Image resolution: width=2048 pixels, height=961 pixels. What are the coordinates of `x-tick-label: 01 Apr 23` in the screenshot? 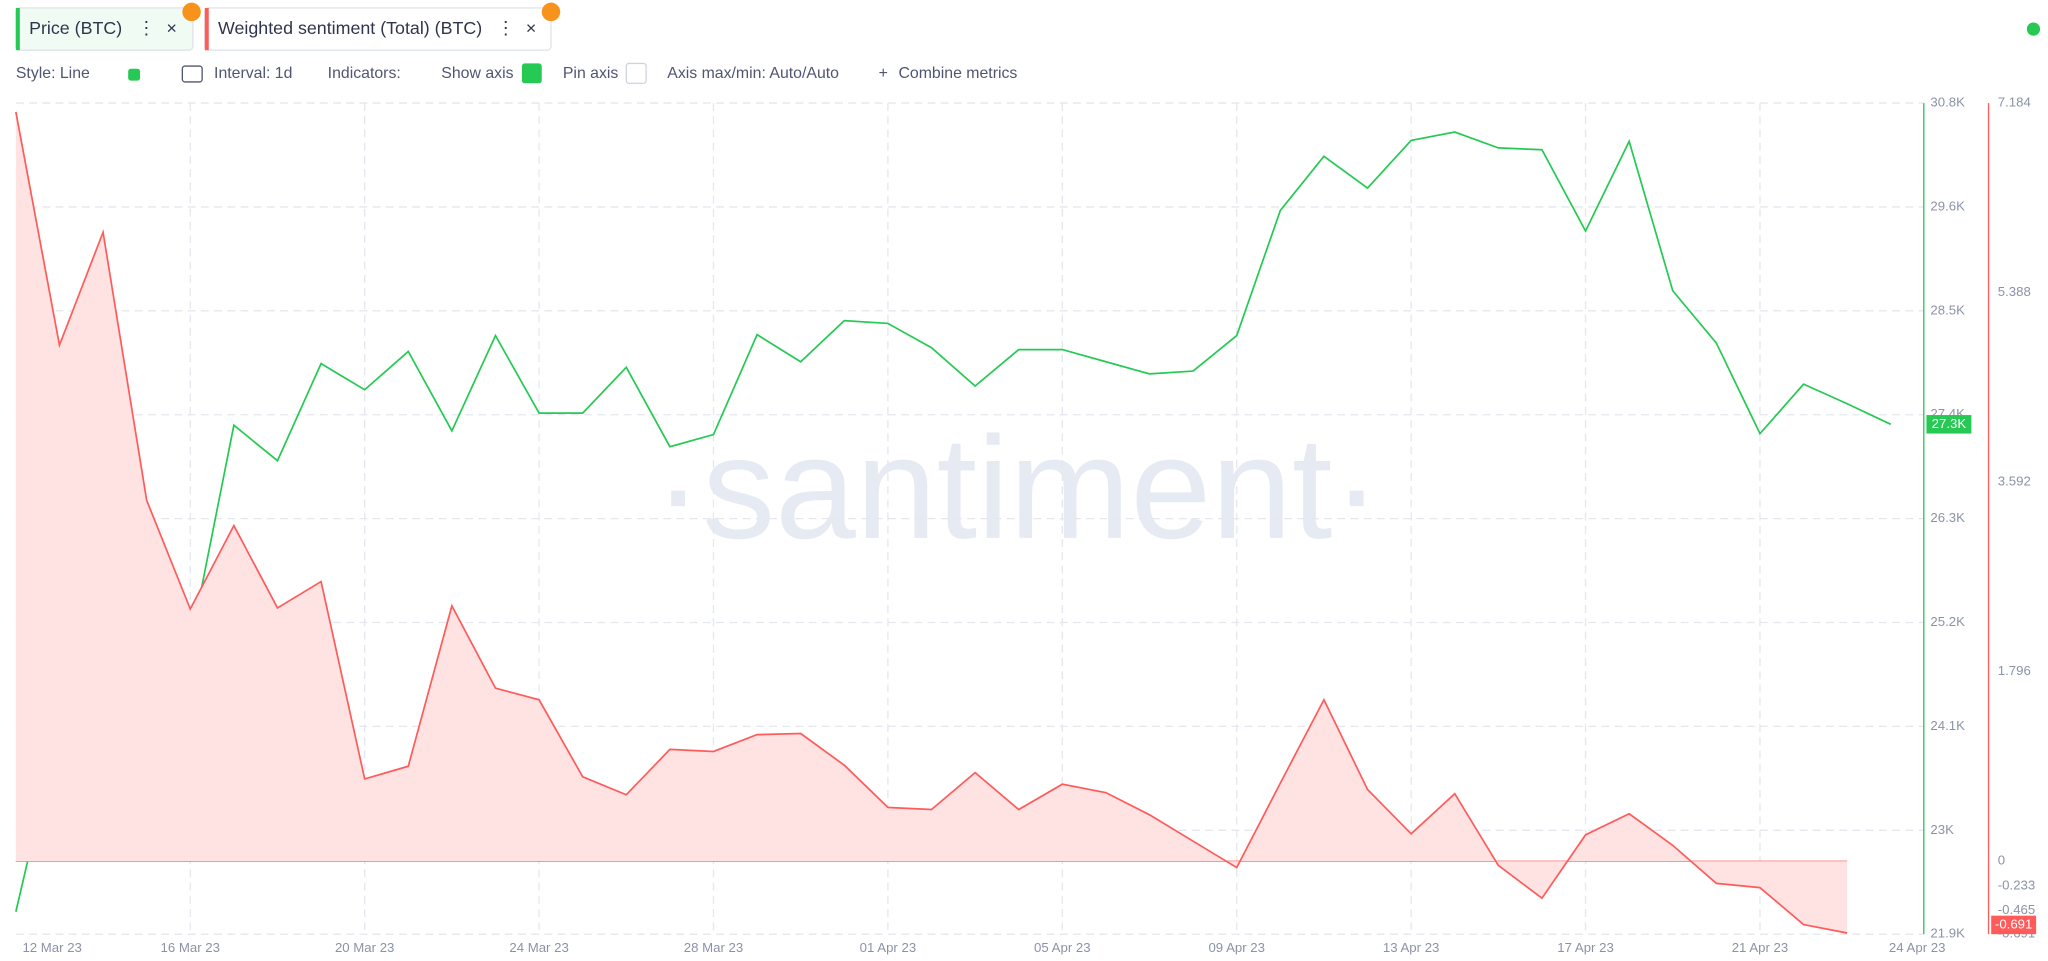 It's located at (888, 947).